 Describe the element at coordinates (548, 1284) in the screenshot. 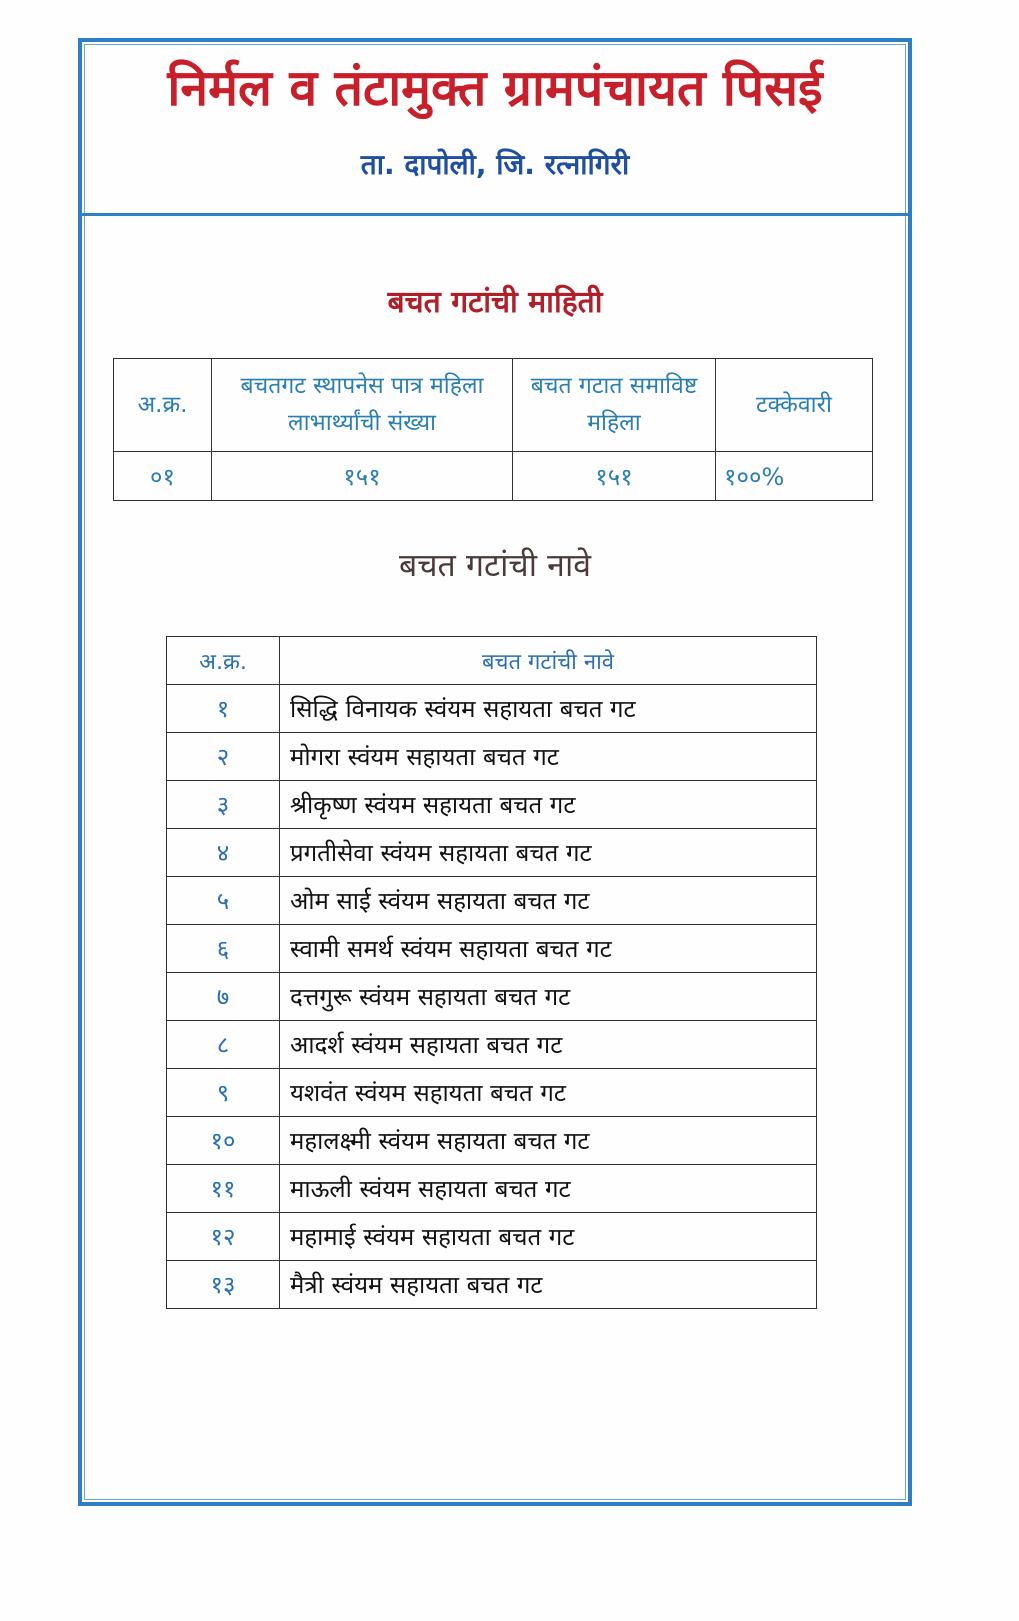

I see `cell-group-name: मैत्री स्वंयम सहायता बचत गट` at that location.